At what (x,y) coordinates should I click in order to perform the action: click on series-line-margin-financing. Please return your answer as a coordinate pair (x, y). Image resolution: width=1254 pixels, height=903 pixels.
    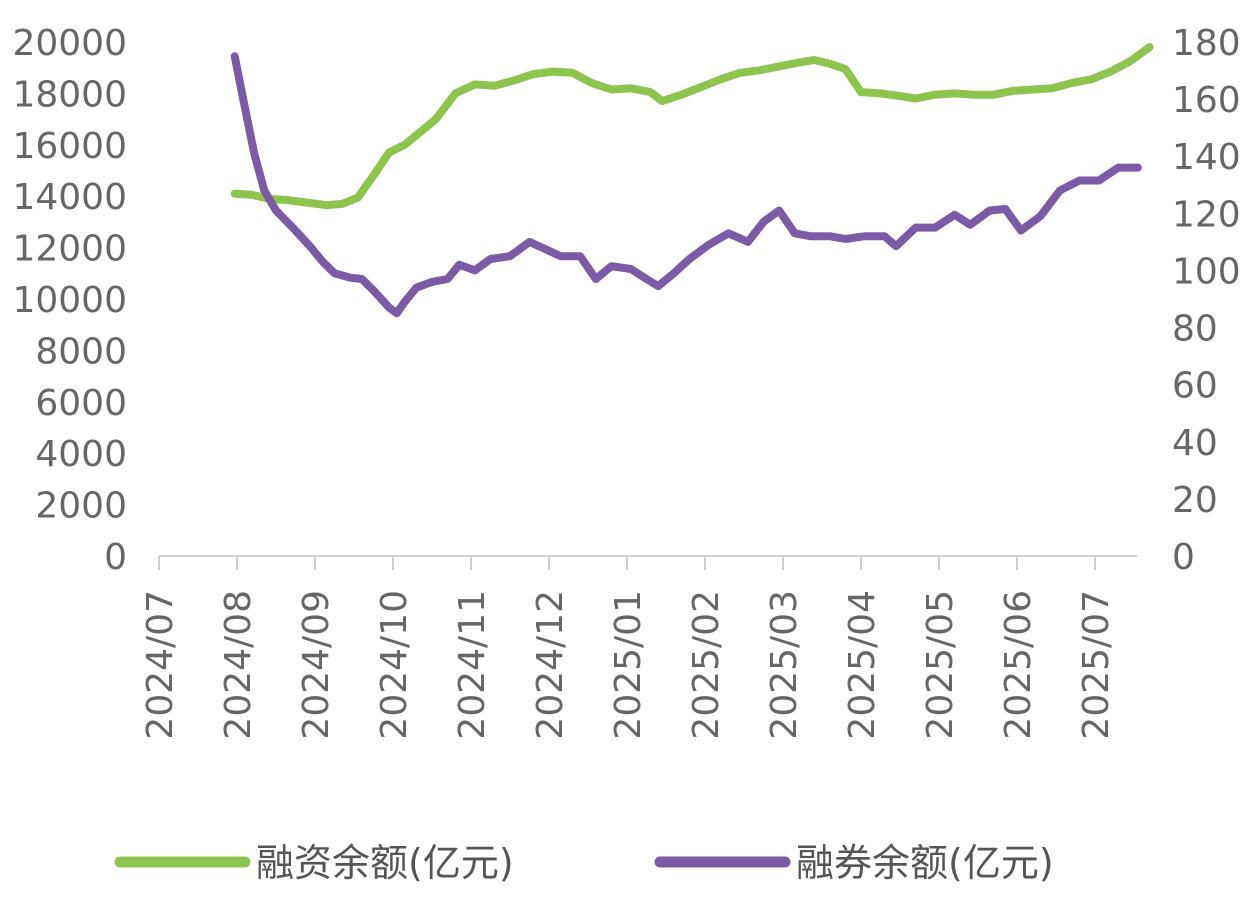
    Looking at the image, I should click on (692, 126).